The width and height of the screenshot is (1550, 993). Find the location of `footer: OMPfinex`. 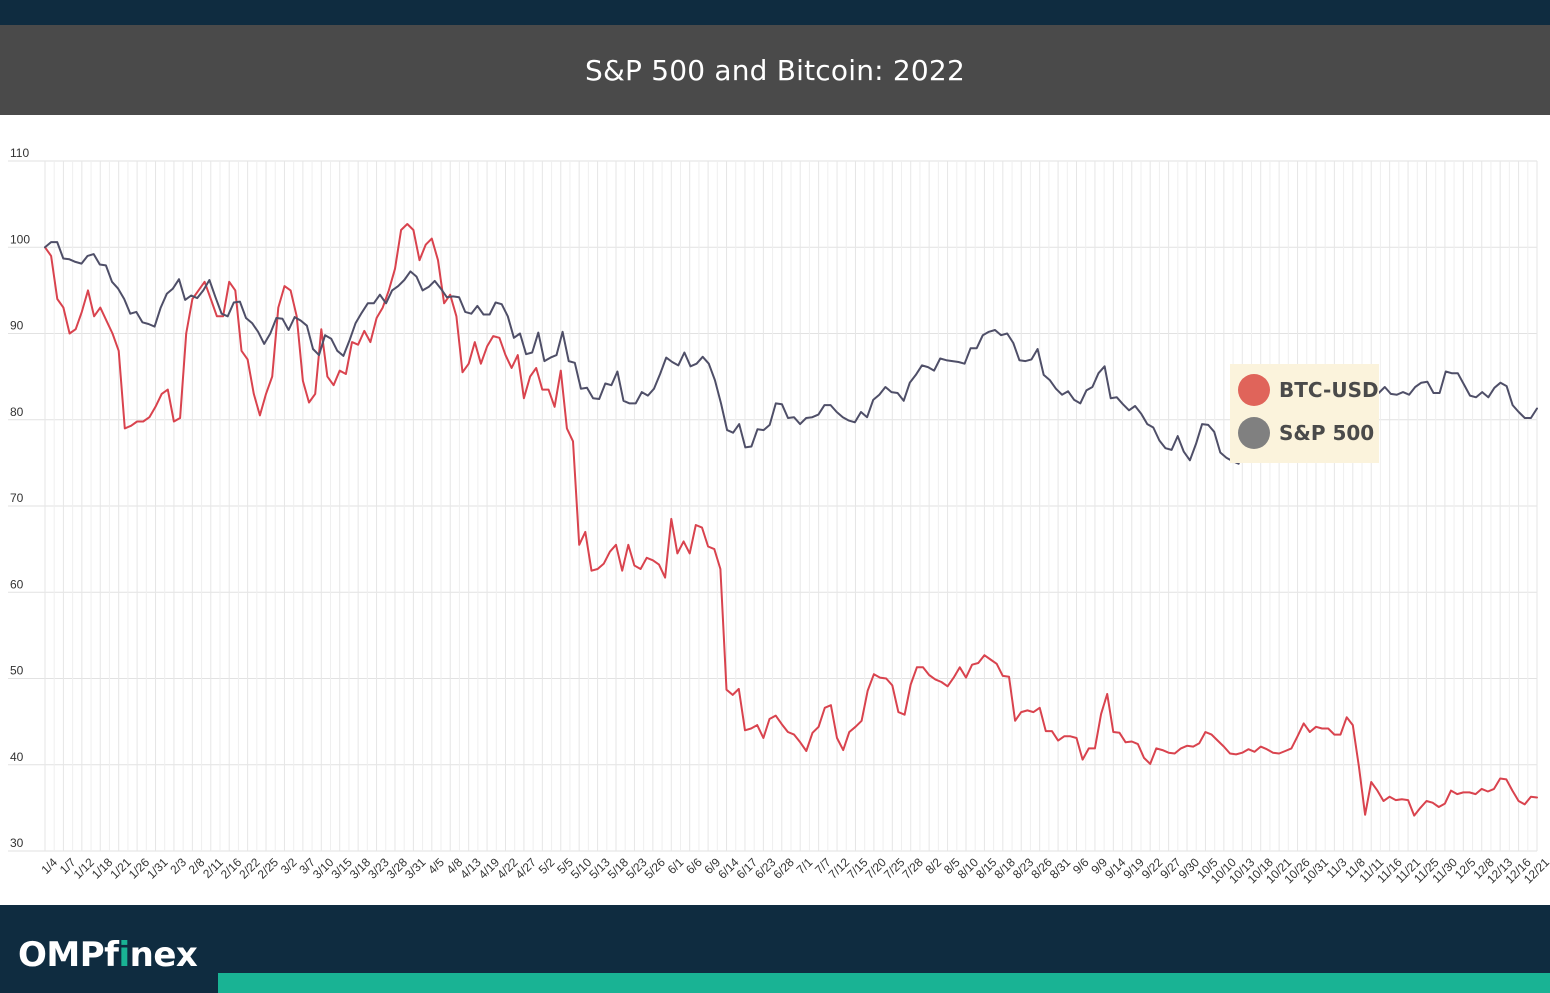

footer: OMPfinex is located at coordinates (775, 949).